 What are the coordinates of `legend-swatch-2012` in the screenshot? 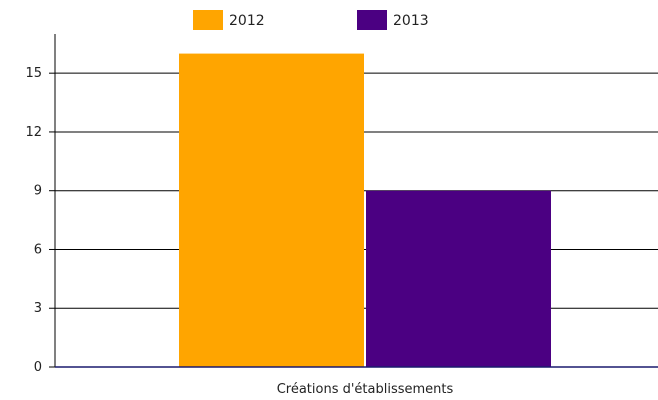 It's located at (208, 20).